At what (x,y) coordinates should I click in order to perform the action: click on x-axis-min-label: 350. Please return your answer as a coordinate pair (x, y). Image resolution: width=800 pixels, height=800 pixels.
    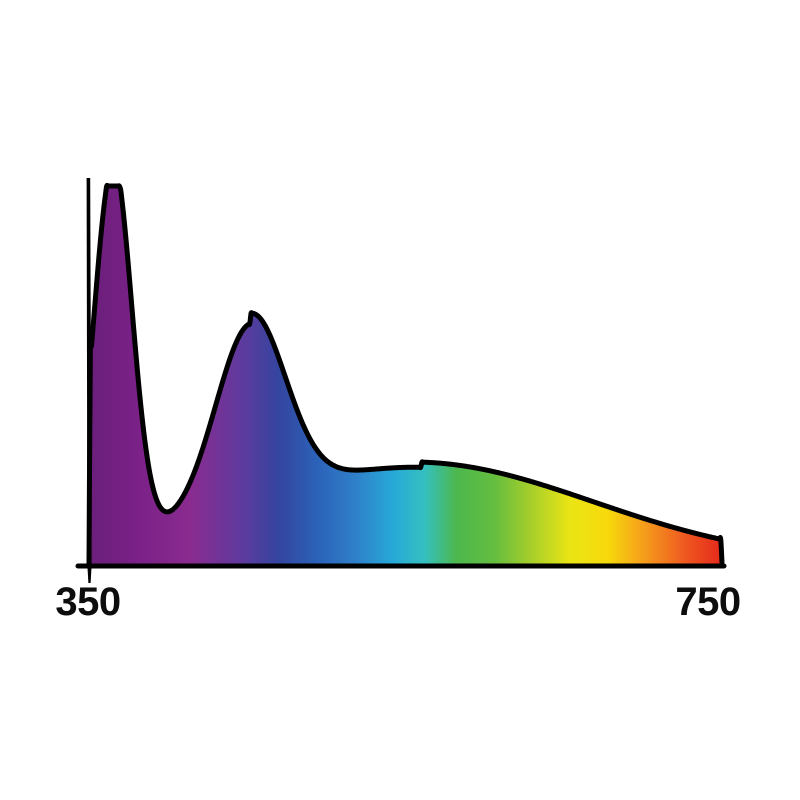
    Looking at the image, I should click on (87, 602).